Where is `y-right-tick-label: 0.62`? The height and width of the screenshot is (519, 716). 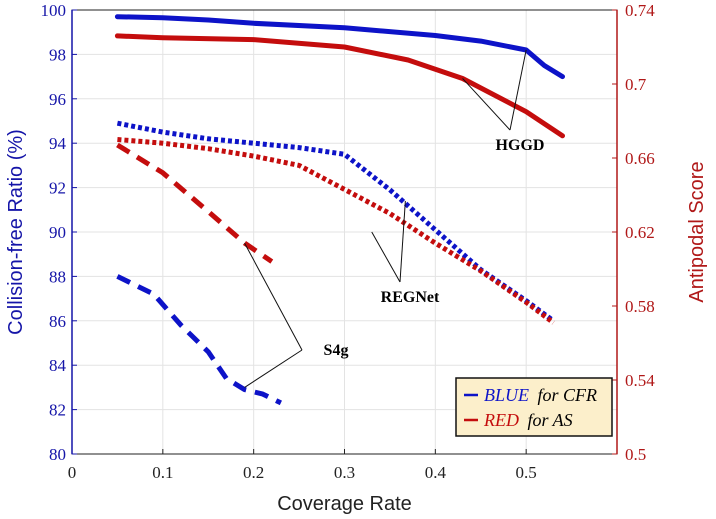 y-right-tick-label: 0.62 is located at coordinates (640, 232).